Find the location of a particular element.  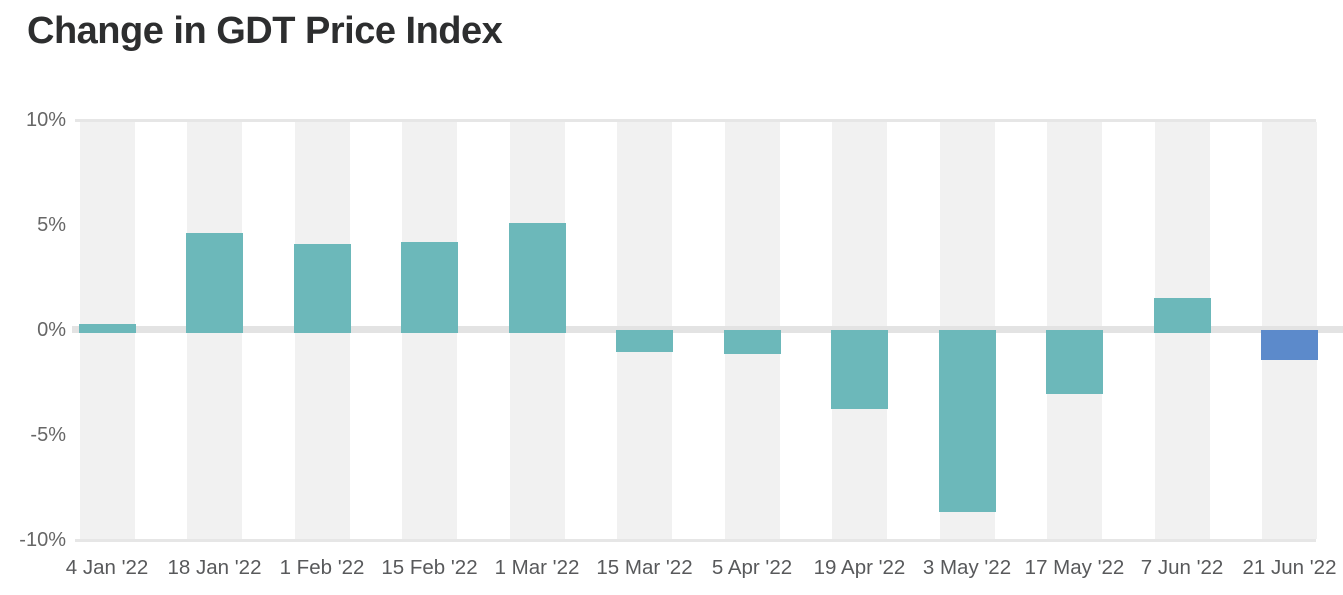

y-axis-label: 5% is located at coordinates (51, 225).